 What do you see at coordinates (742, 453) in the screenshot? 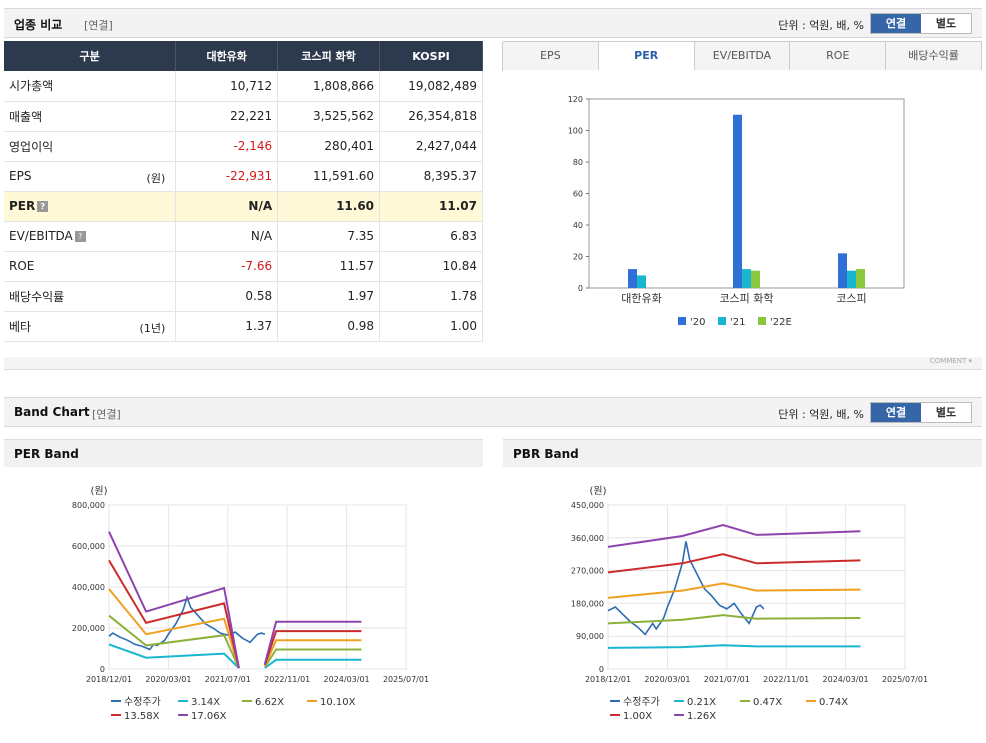
I see `pbr-band-title-bar: PBR Band` at bounding box center [742, 453].